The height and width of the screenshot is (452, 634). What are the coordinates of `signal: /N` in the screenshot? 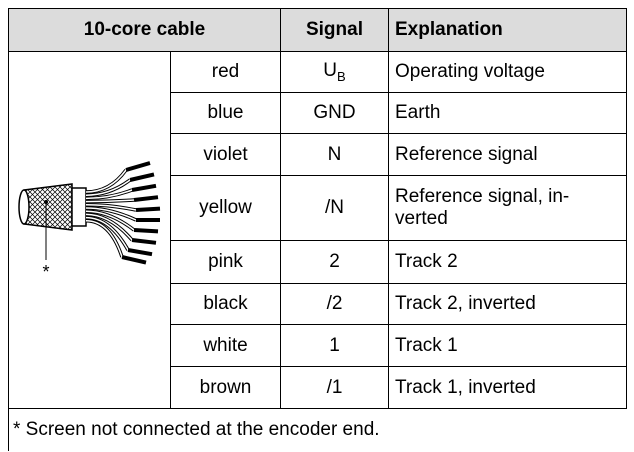 It's located at (334, 208).